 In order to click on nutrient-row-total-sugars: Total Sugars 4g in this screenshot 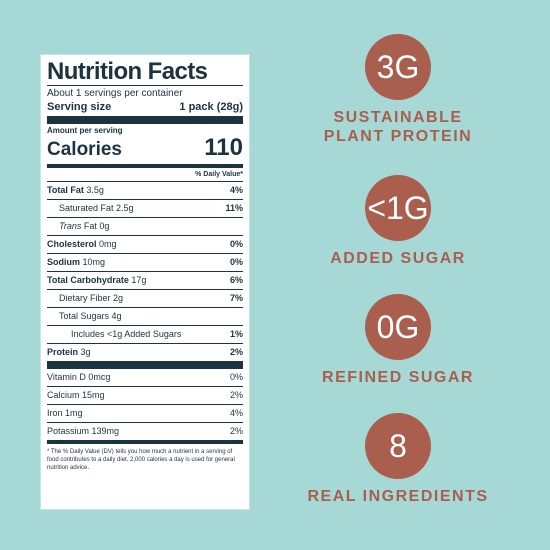, I will do `click(145, 316)`.